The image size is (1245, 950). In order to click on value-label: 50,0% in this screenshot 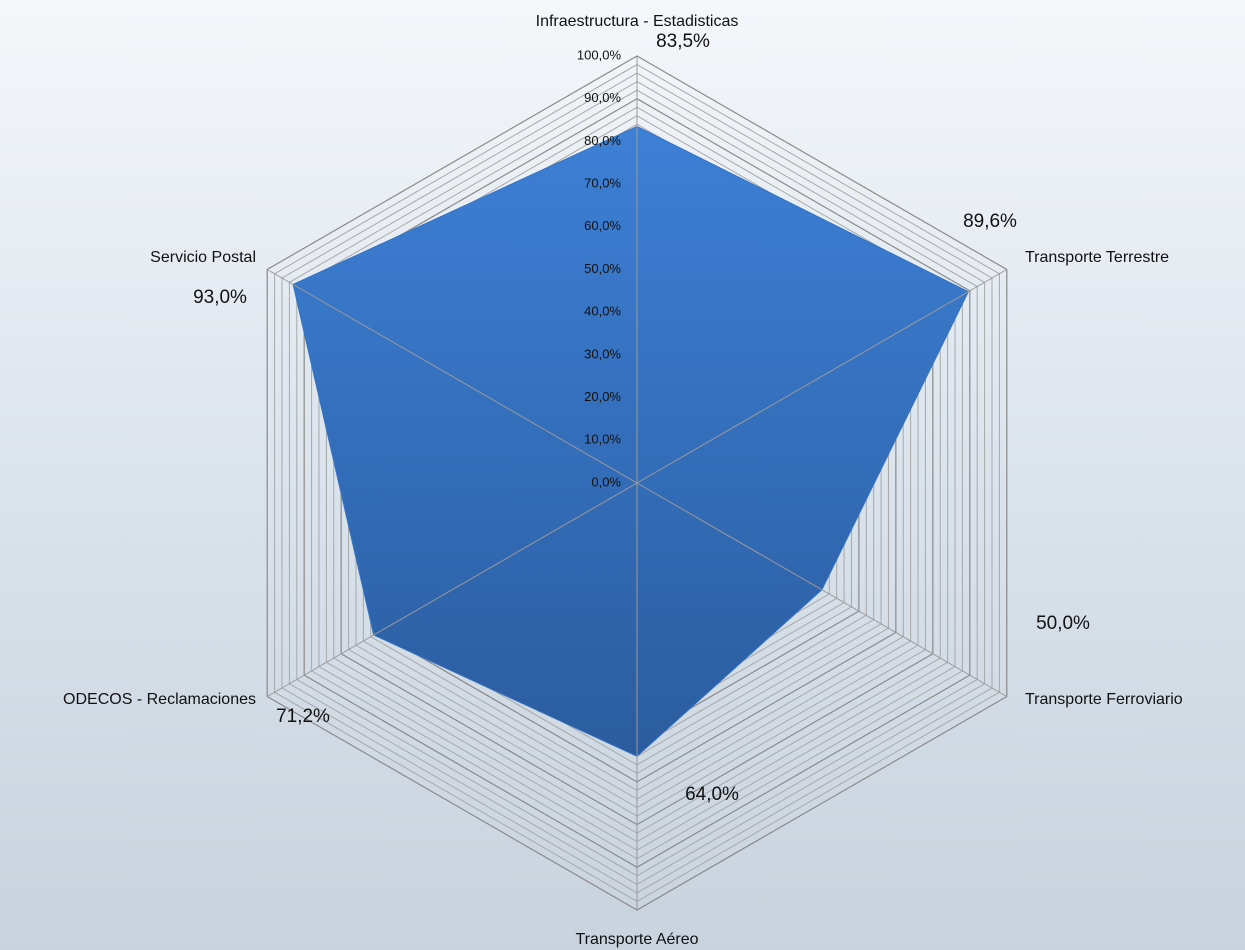, I will do `click(1063, 623)`.